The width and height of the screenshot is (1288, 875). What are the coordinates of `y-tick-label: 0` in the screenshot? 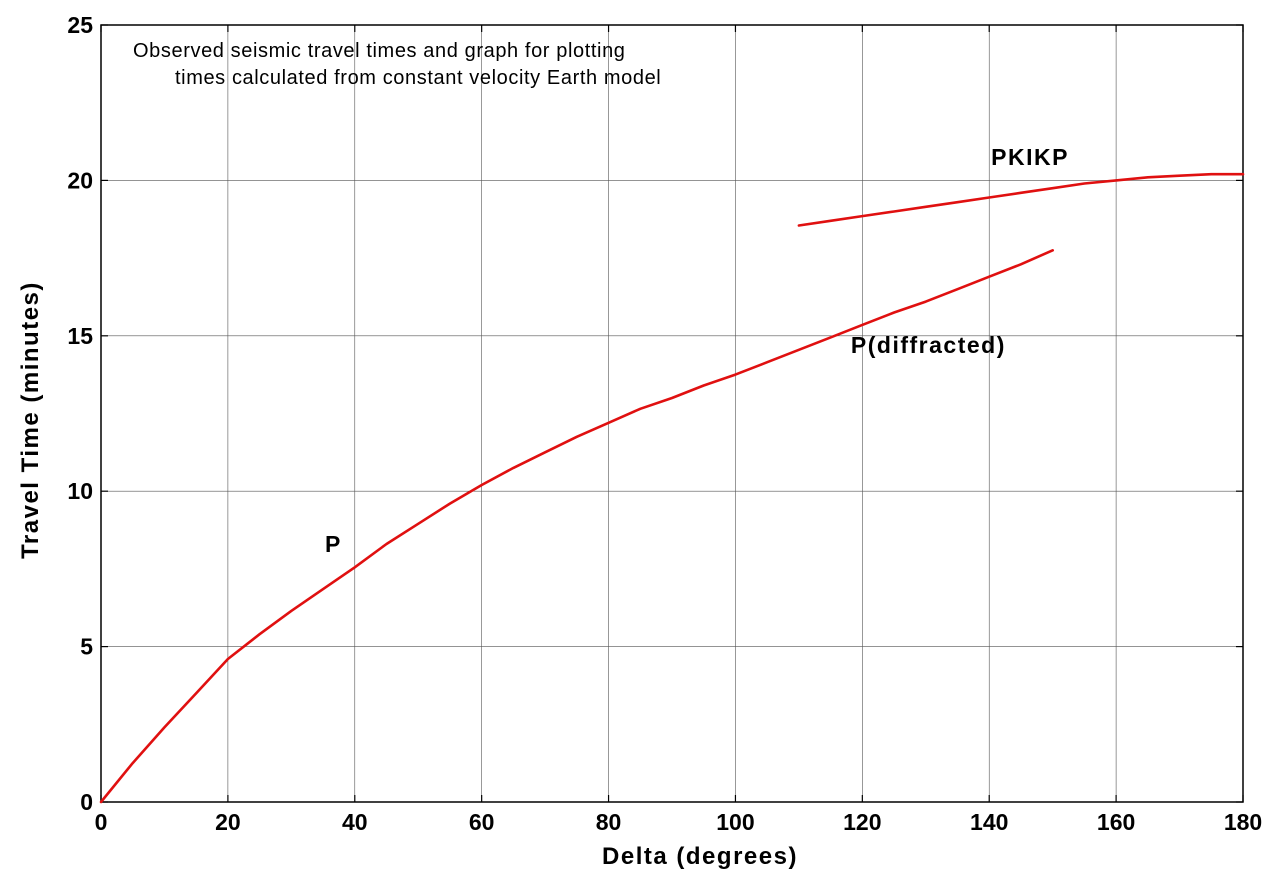 It's located at (86, 802).